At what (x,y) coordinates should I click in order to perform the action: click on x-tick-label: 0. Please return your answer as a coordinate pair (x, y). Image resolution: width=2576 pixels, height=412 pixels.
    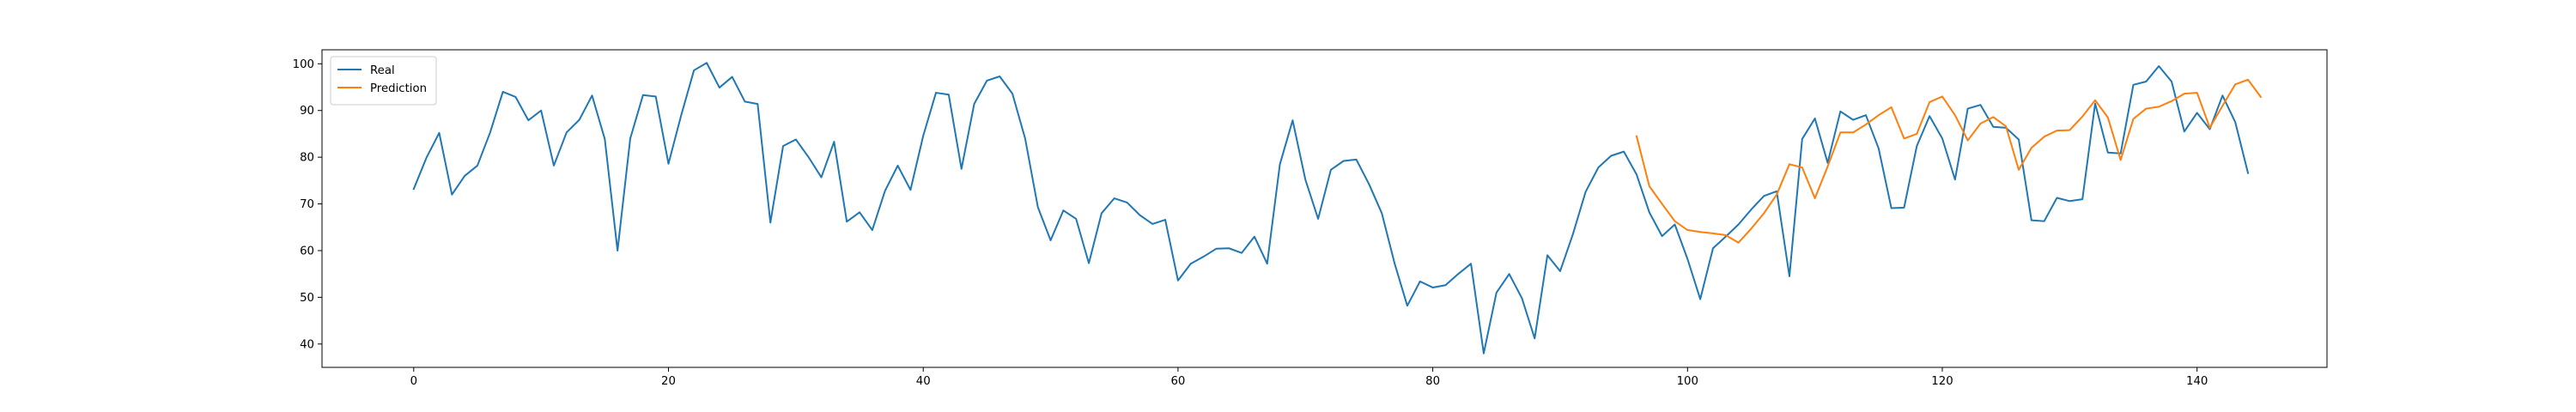
    Looking at the image, I should click on (413, 381).